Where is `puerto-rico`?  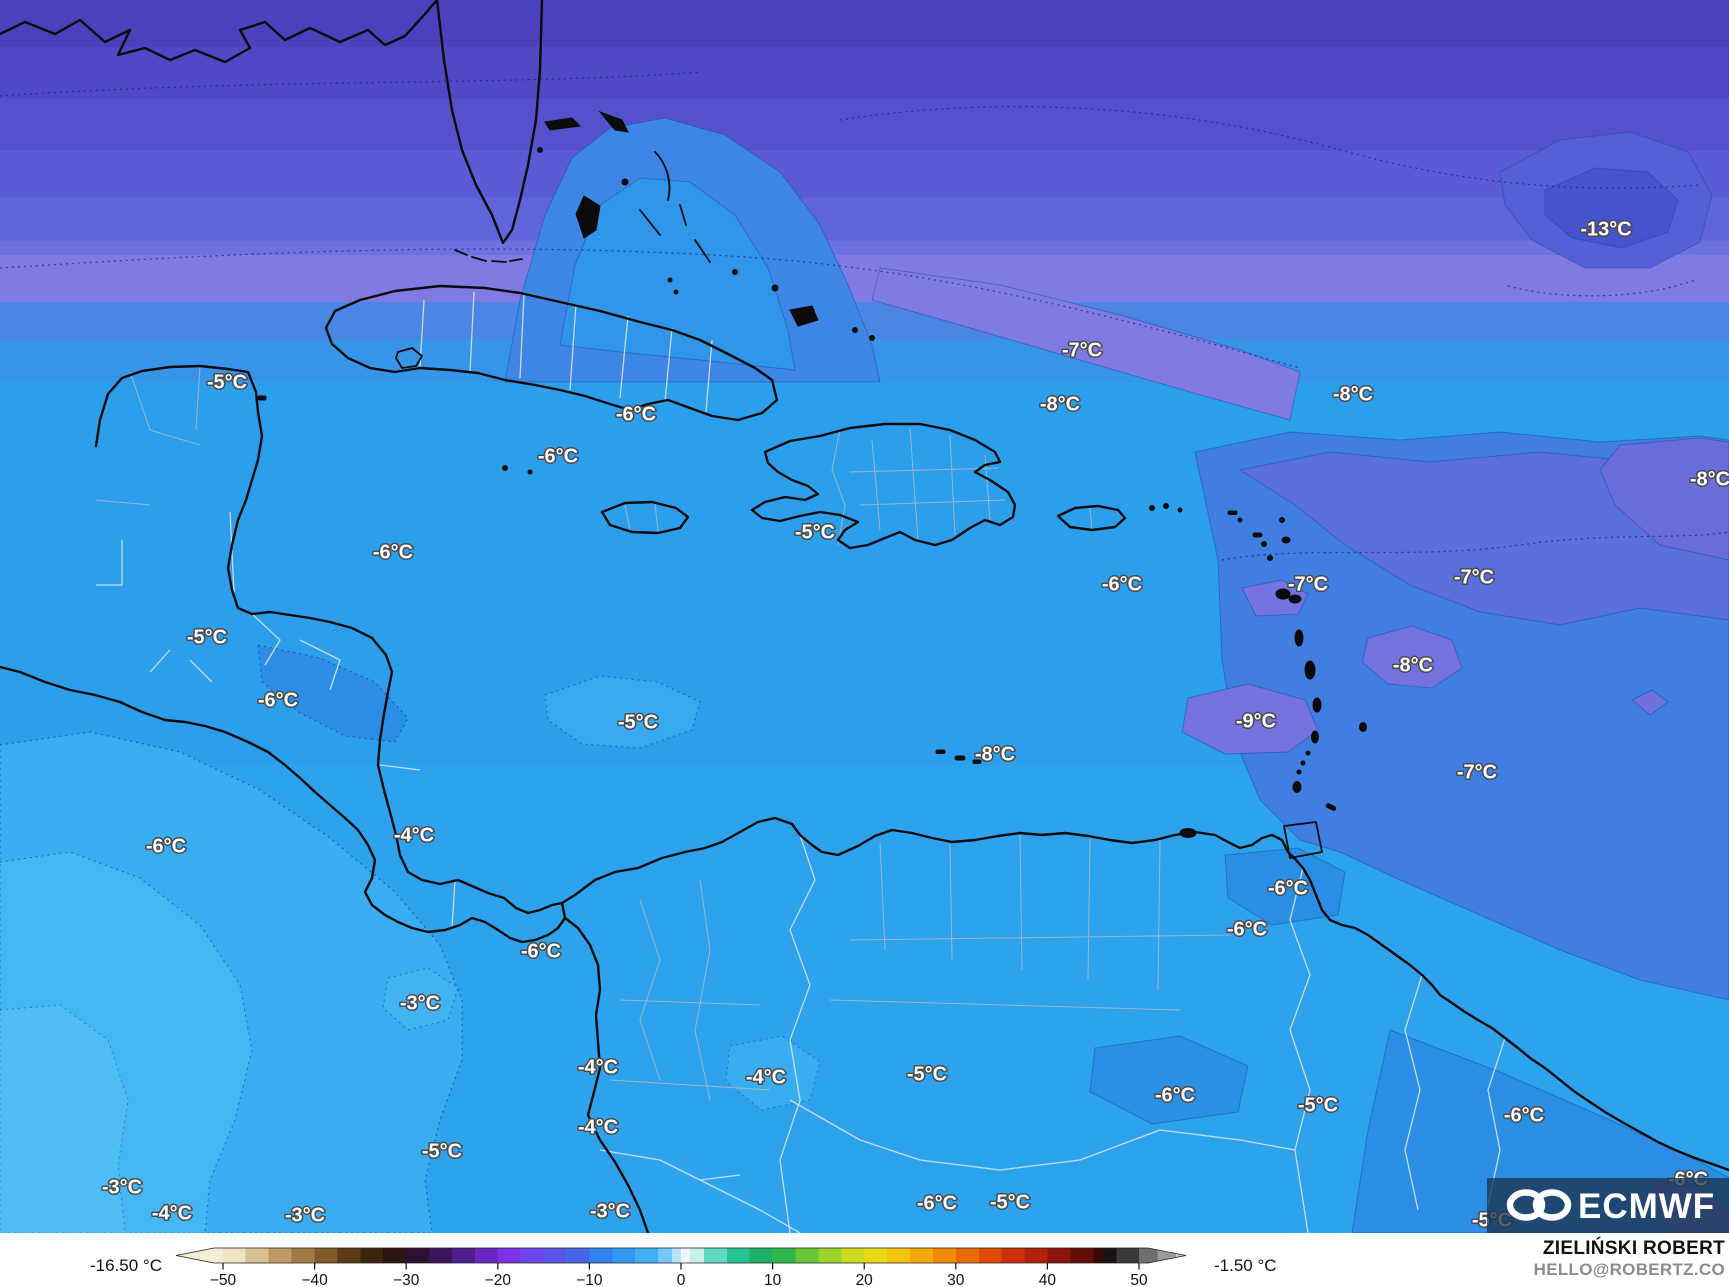
puerto-rico is located at coordinates (1091, 518).